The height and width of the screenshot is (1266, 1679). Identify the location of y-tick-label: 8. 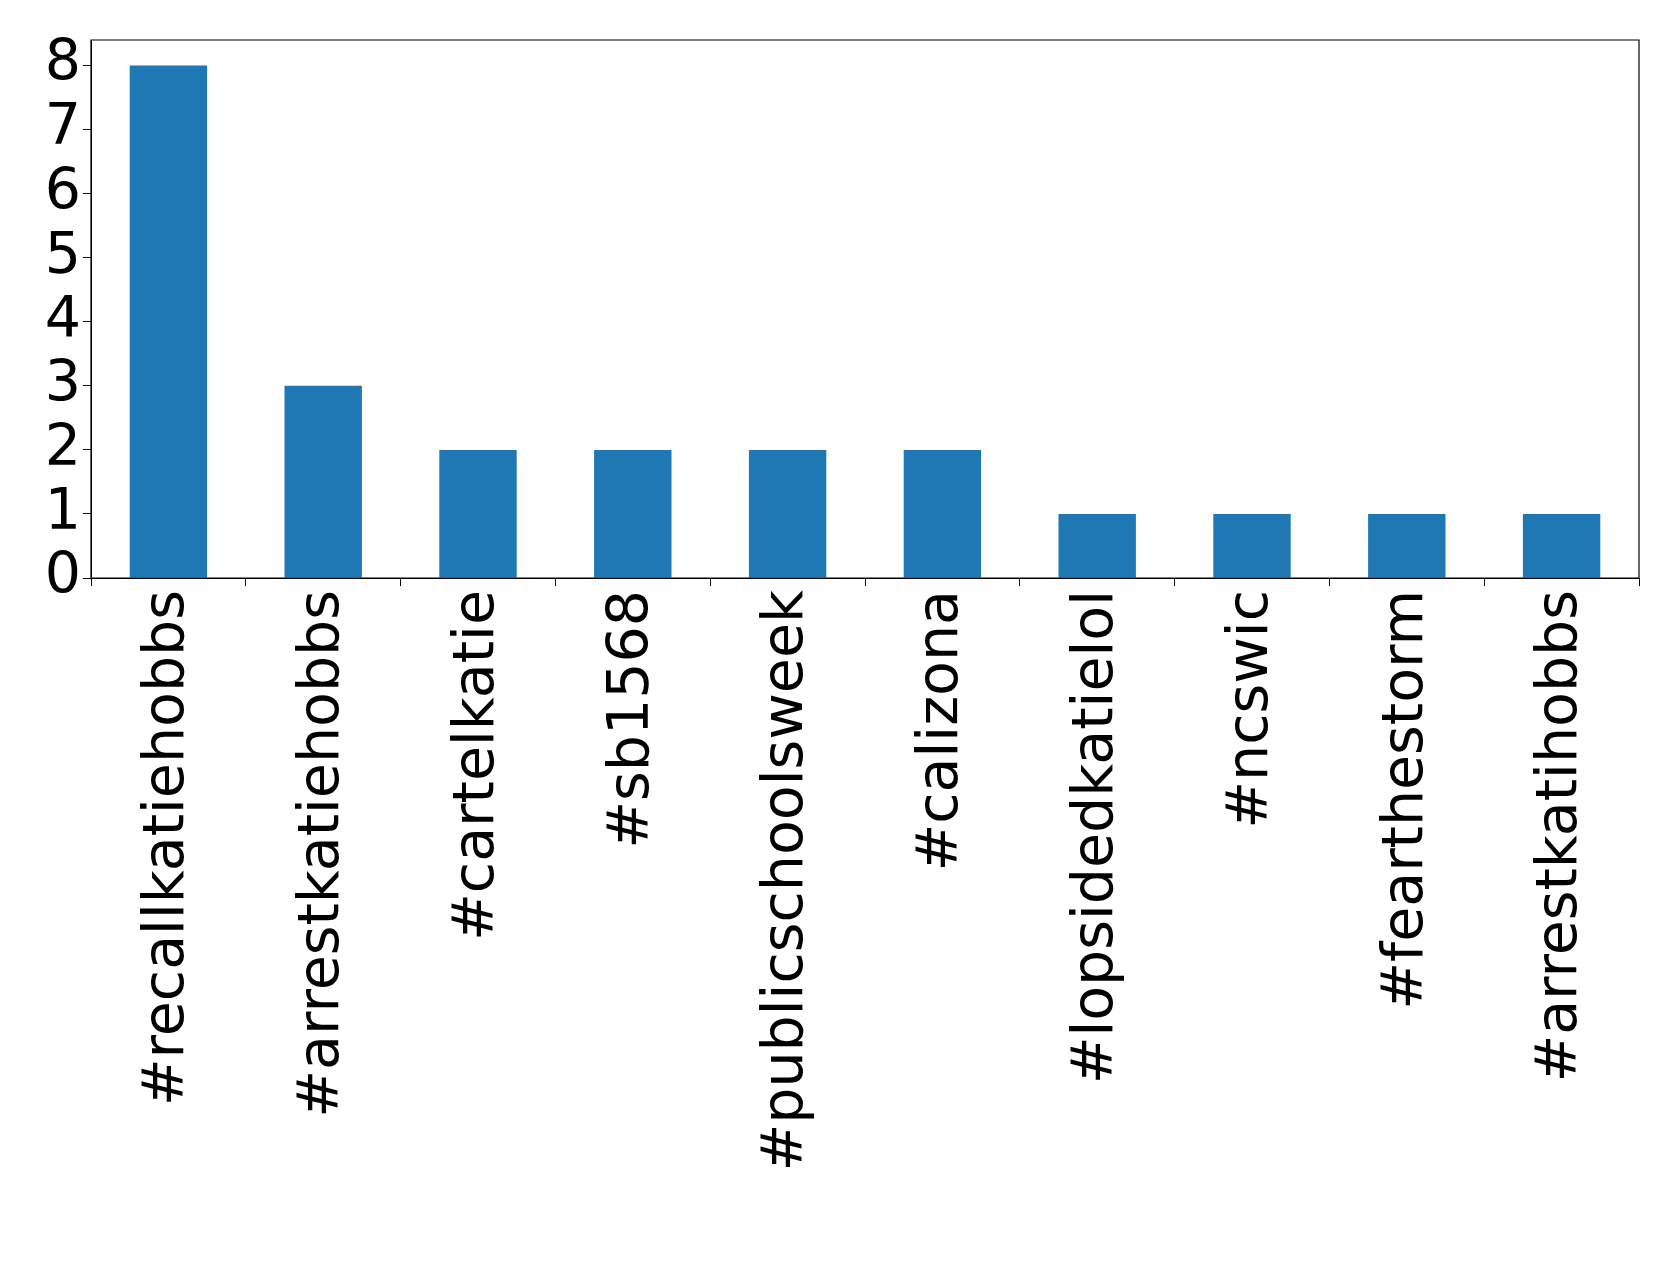
(62, 60).